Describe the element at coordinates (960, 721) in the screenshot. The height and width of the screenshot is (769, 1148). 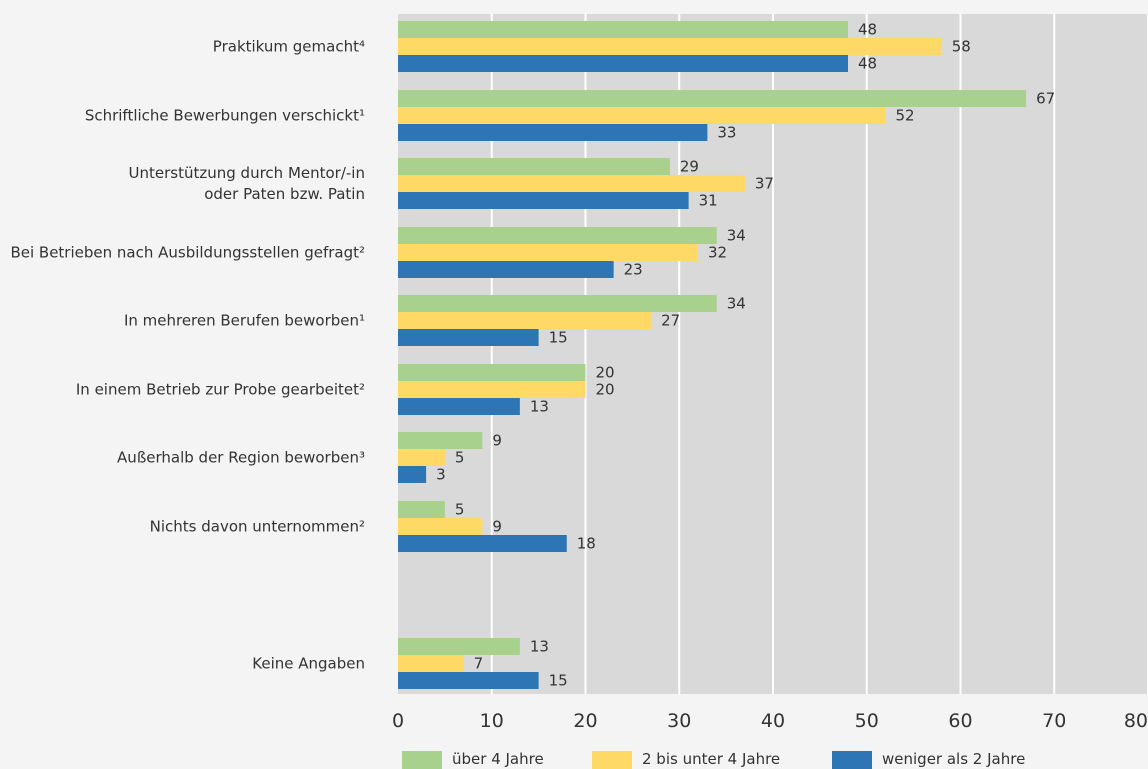
I see `x-tick-label: 60` at that location.